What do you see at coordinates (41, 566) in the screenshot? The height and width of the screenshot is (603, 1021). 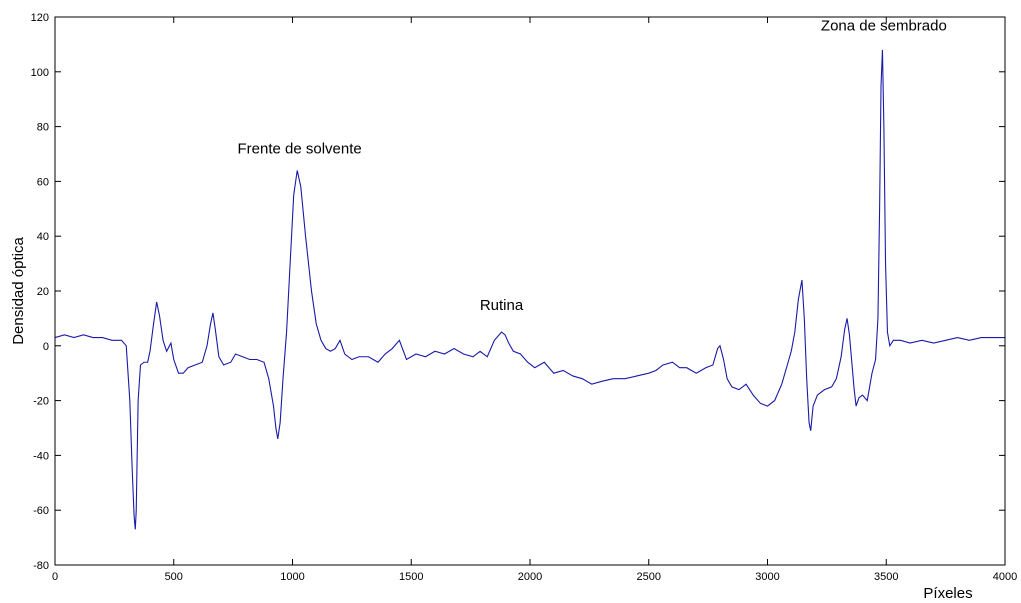 I see `y-tick-label: -80` at bounding box center [41, 566].